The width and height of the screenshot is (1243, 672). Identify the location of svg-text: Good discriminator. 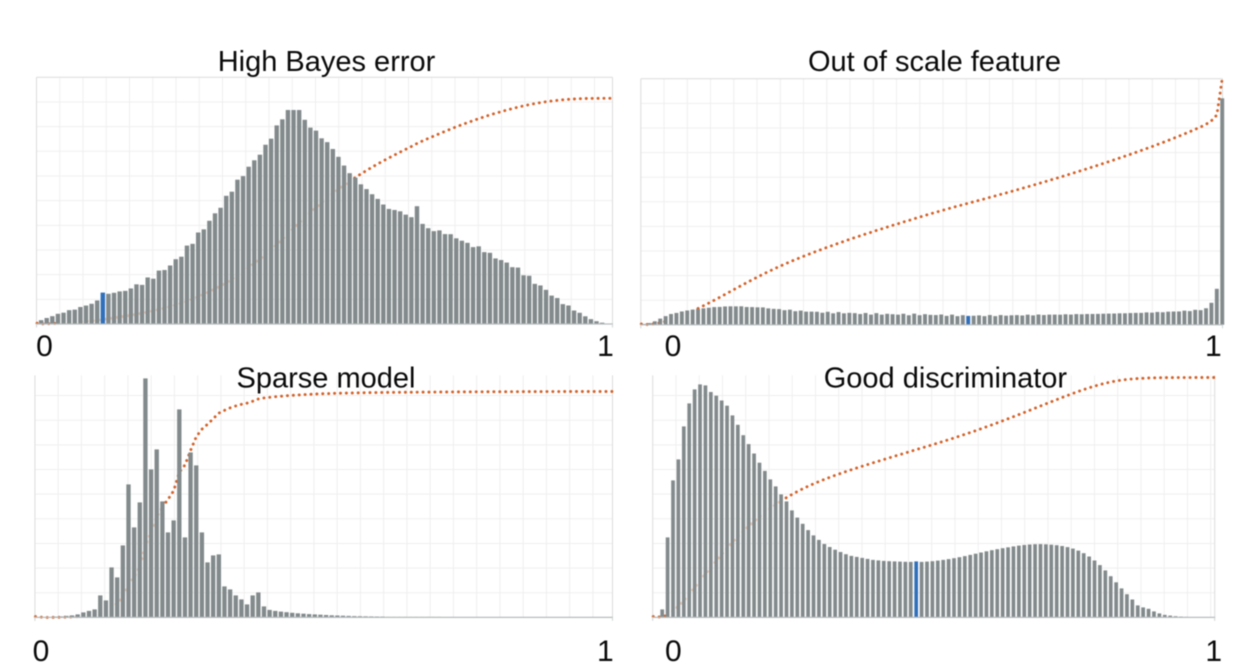
(946, 379).